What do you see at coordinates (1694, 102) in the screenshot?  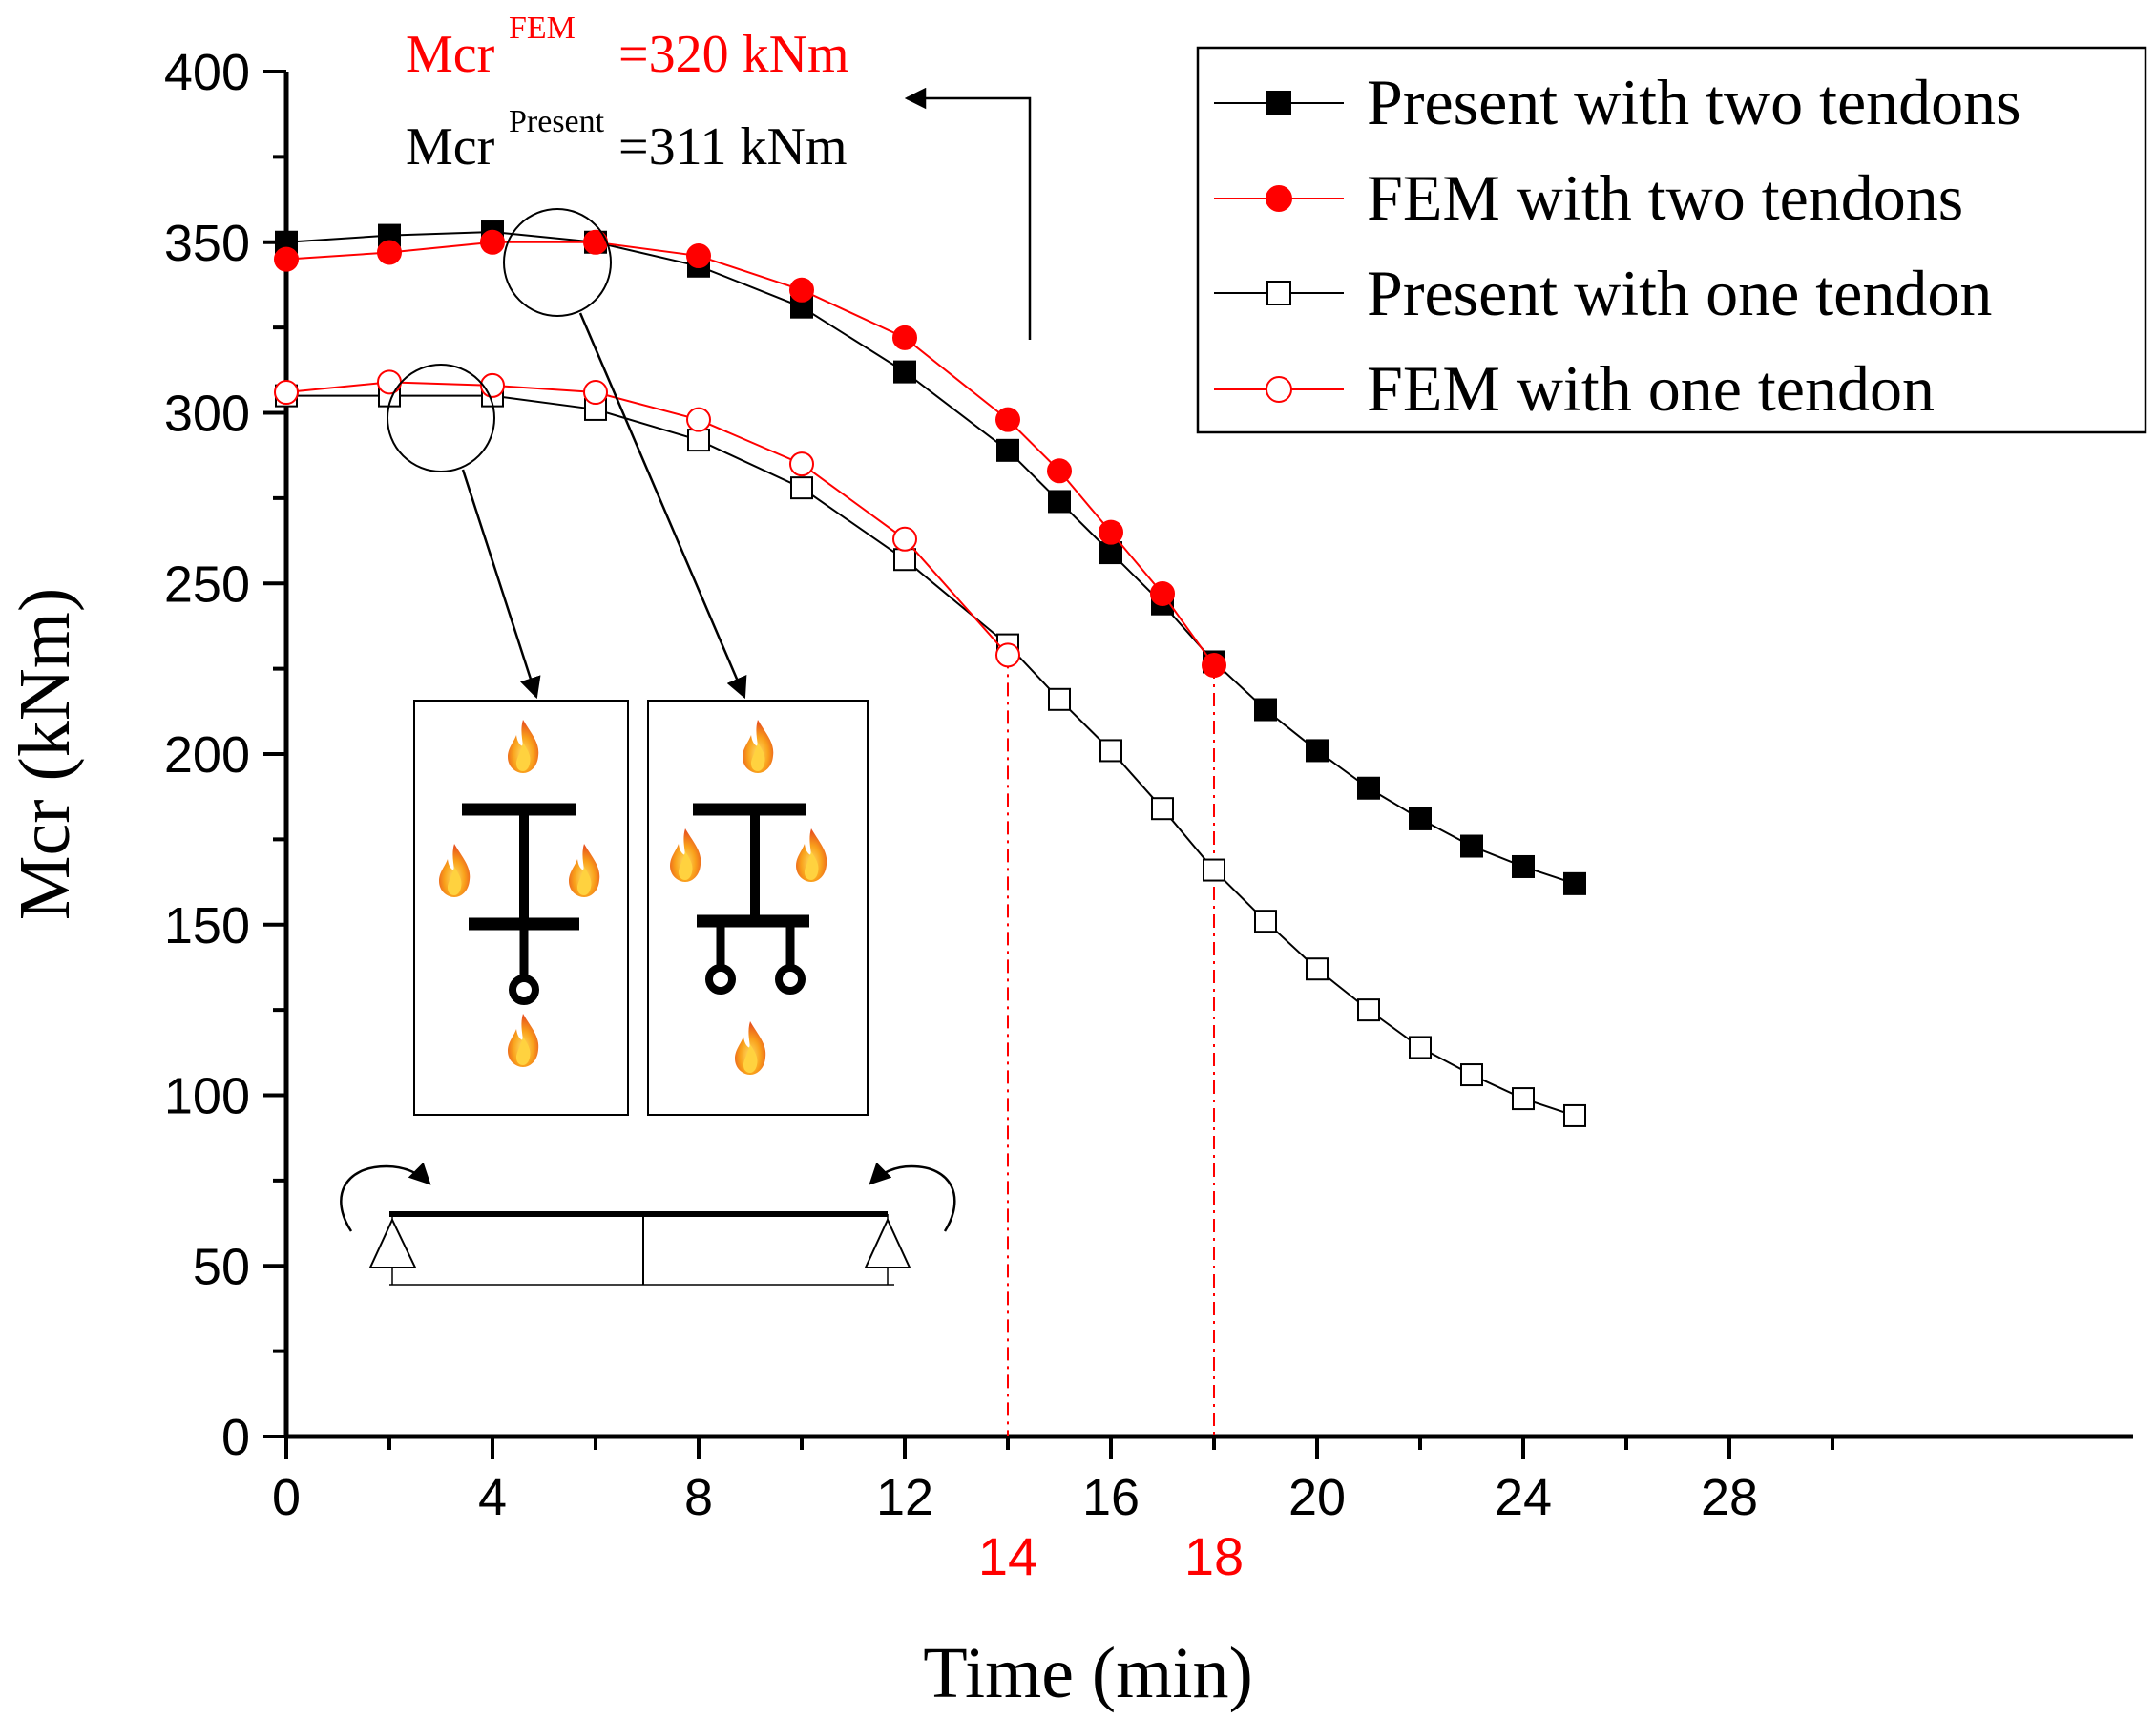 I see `legend-label: Present with two tendons` at bounding box center [1694, 102].